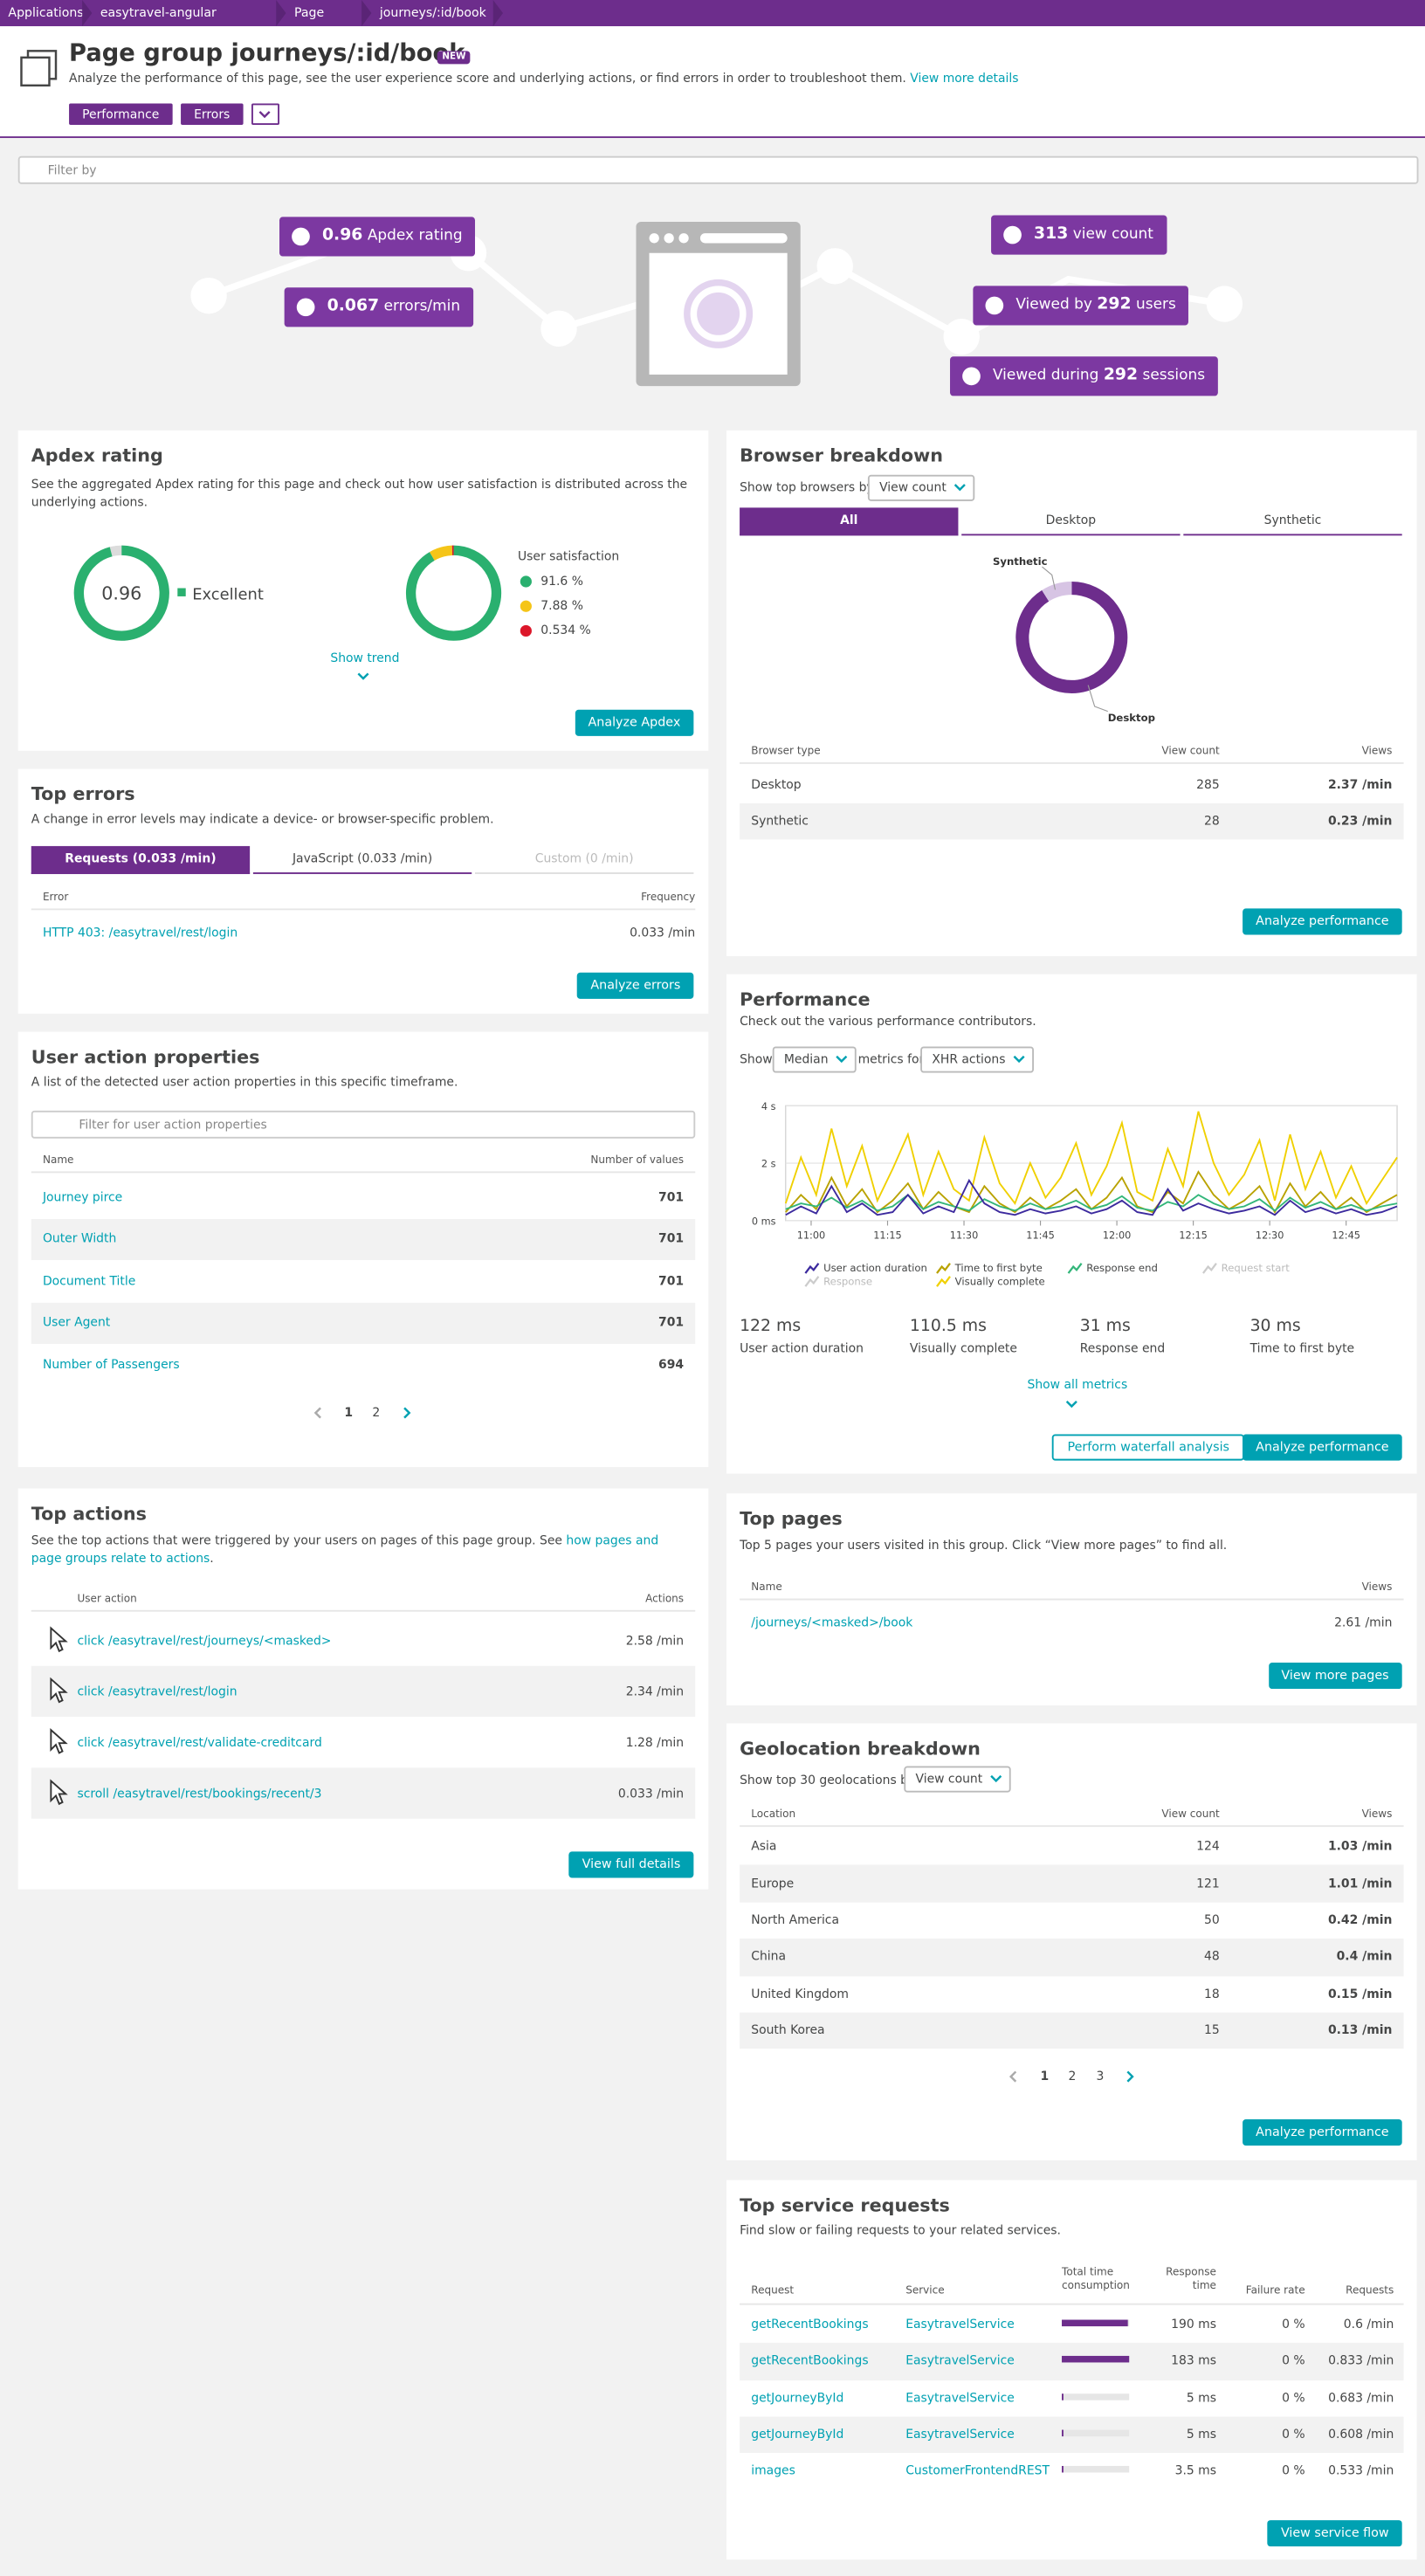 The width and height of the screenshot is (1425, 2576). What do you see at coordinates (1208, 1883) in the screenshot?
I see `table-cell: 121` at bounding box center [1208, 1883].